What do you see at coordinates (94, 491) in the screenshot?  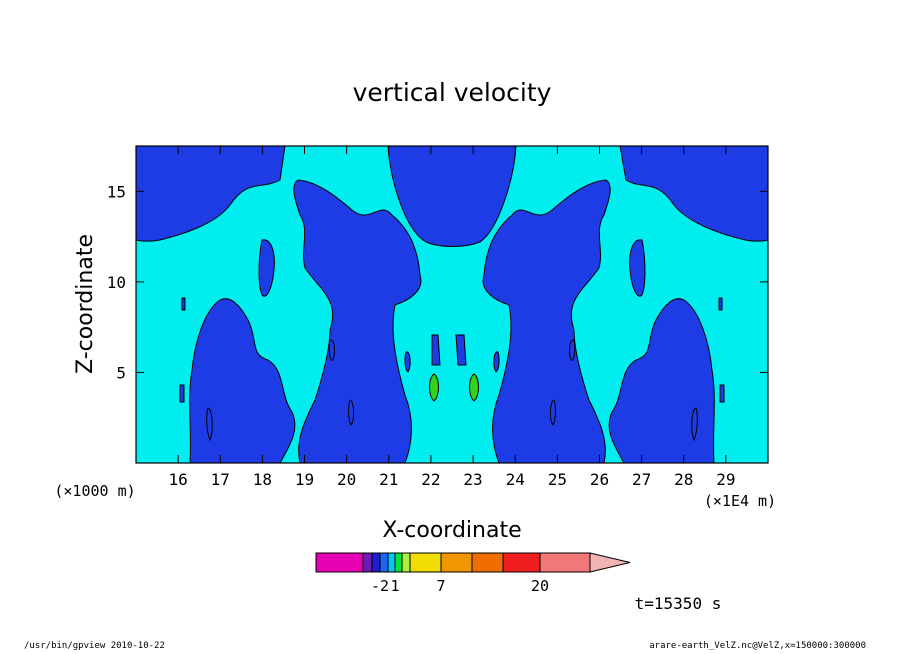 I see `x-unit-left-label: (×1000 m)` at bounding box center [94, 491].